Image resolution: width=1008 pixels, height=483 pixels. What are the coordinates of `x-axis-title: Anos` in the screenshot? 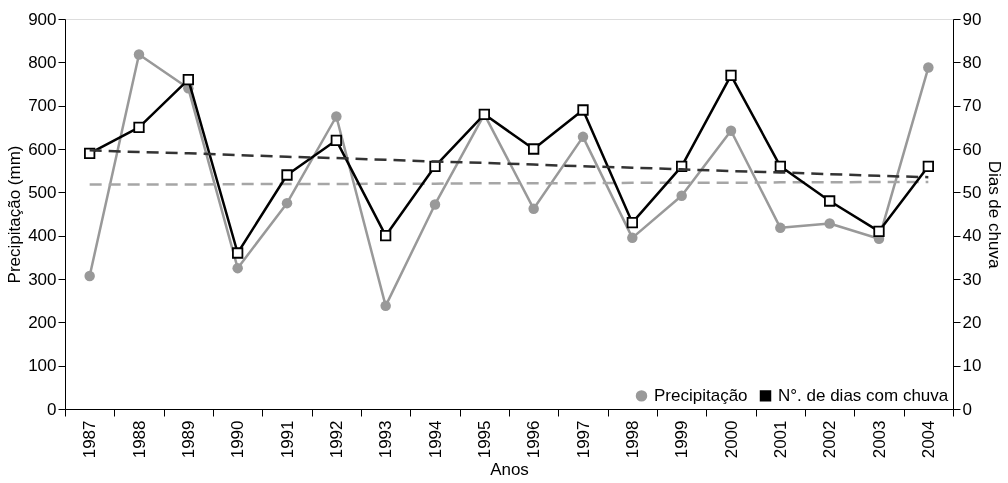 It's located at (509, 470).